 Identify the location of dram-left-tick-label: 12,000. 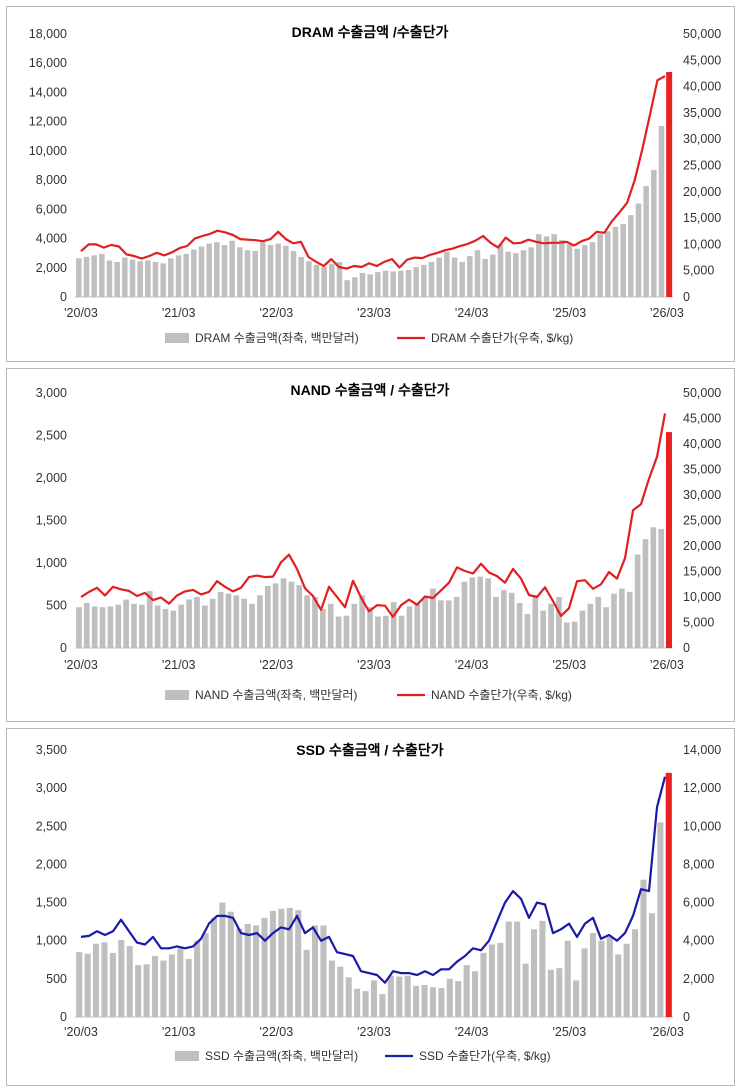
(48, 122).